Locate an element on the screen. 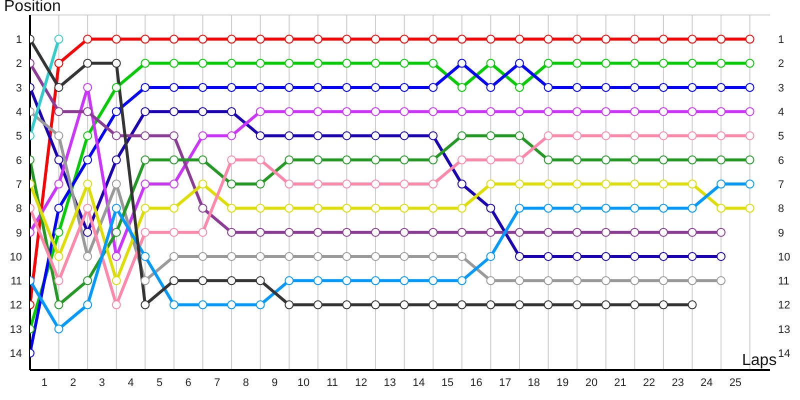 The image size is (800, 400). y-tick-label: 14 is located at coordinates (16, 354).